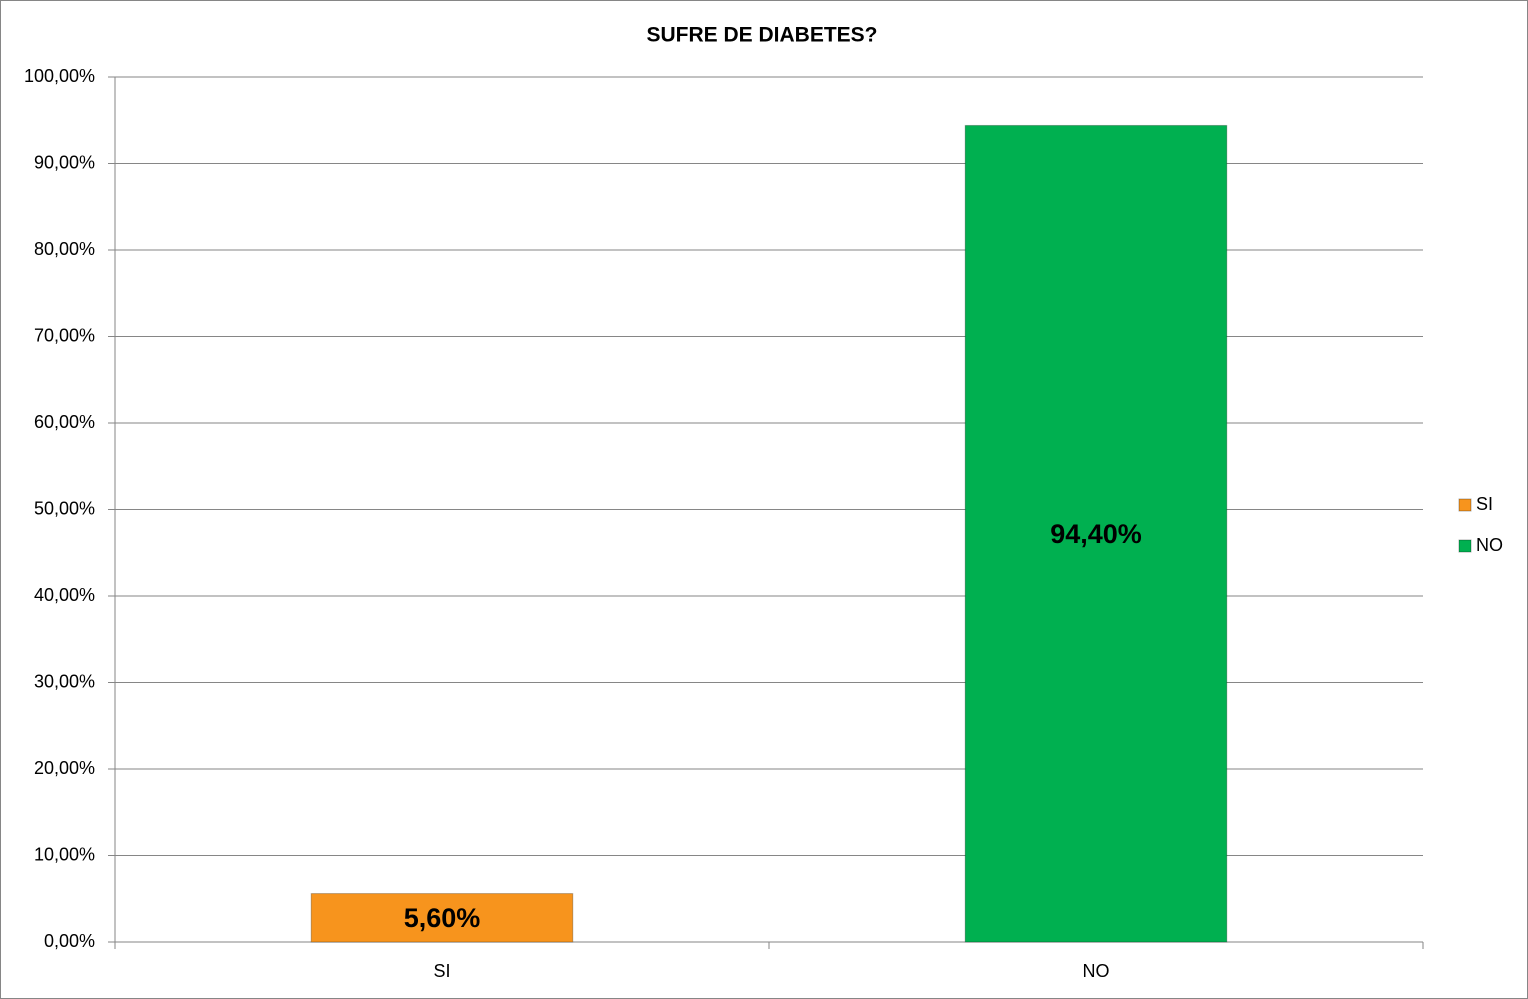 This screenshot has width=1528, height=999. I want to click on legend-label: NO, so click(1489, 545).